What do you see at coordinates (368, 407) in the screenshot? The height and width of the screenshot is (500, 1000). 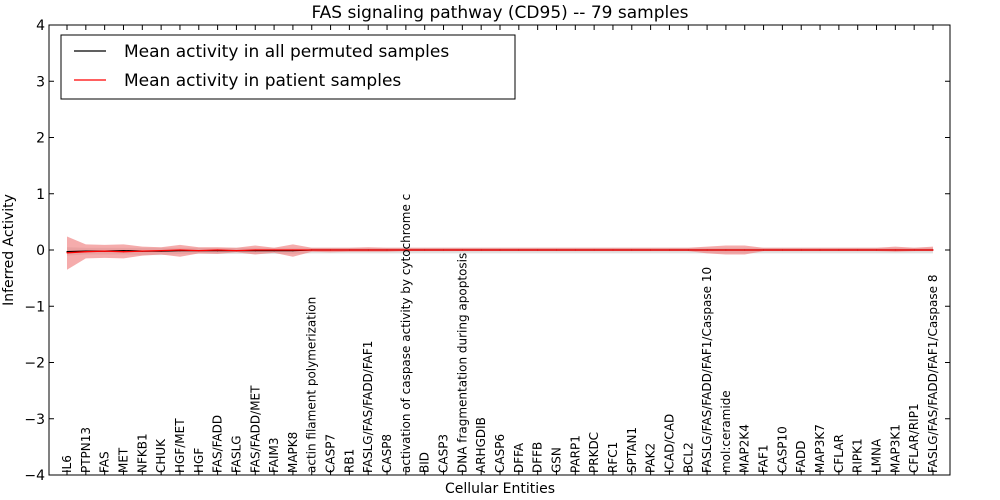 I see `x-tick-label-16: FASLG/FAS/FADD/FAF1` at bounding box center [368, 407].